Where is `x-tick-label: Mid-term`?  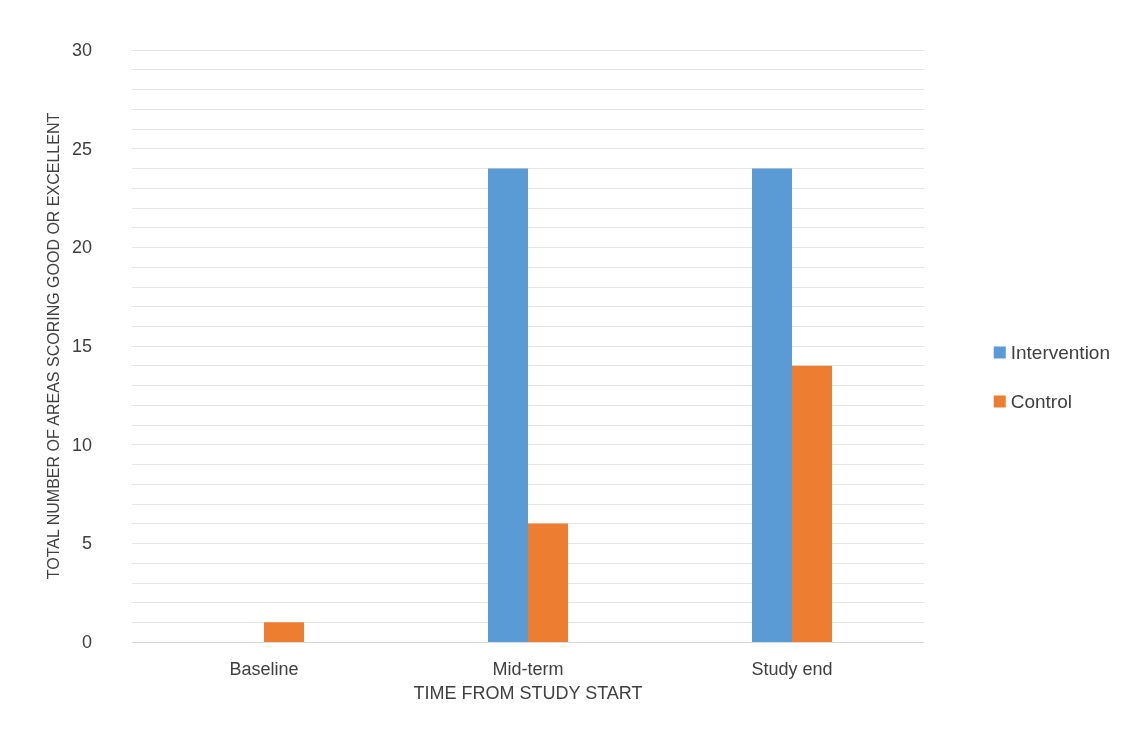 x-tick-label: Mid-term is located at coordinates (528, 669).